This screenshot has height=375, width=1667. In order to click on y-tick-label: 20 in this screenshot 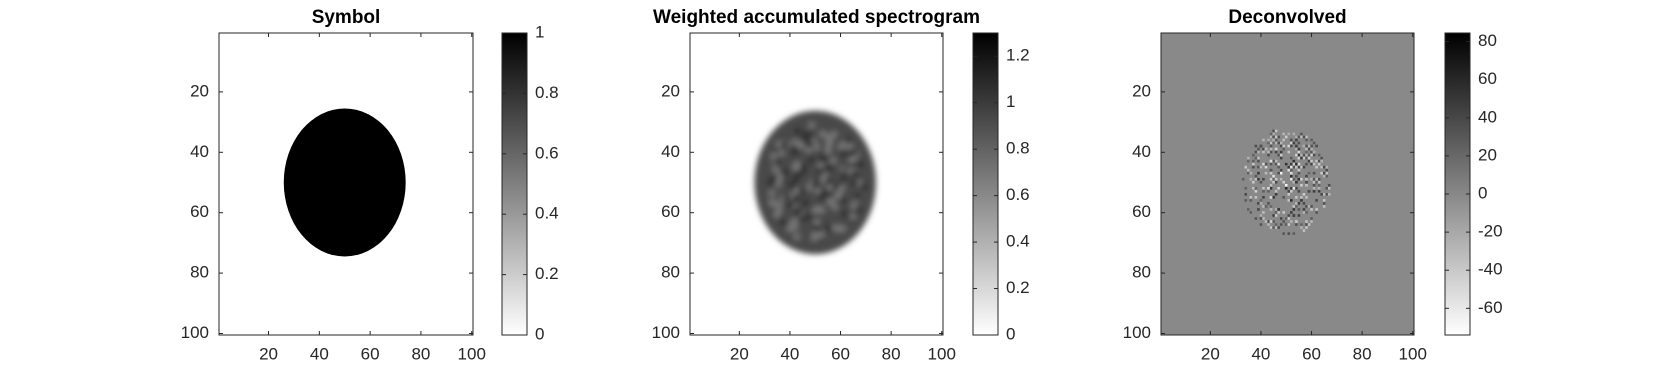, I will do `click(1141, 90)`.